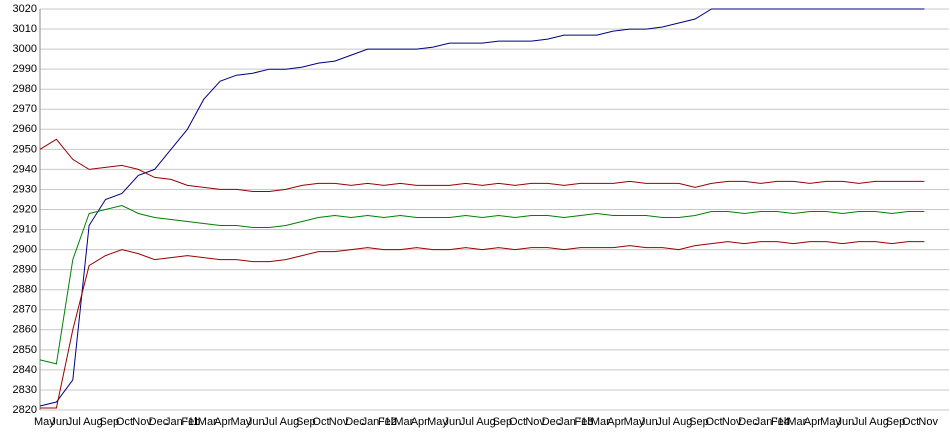 This screenshot has width=950, height=435. I want to click on y-tick-label: 2840, so click(25, 370).